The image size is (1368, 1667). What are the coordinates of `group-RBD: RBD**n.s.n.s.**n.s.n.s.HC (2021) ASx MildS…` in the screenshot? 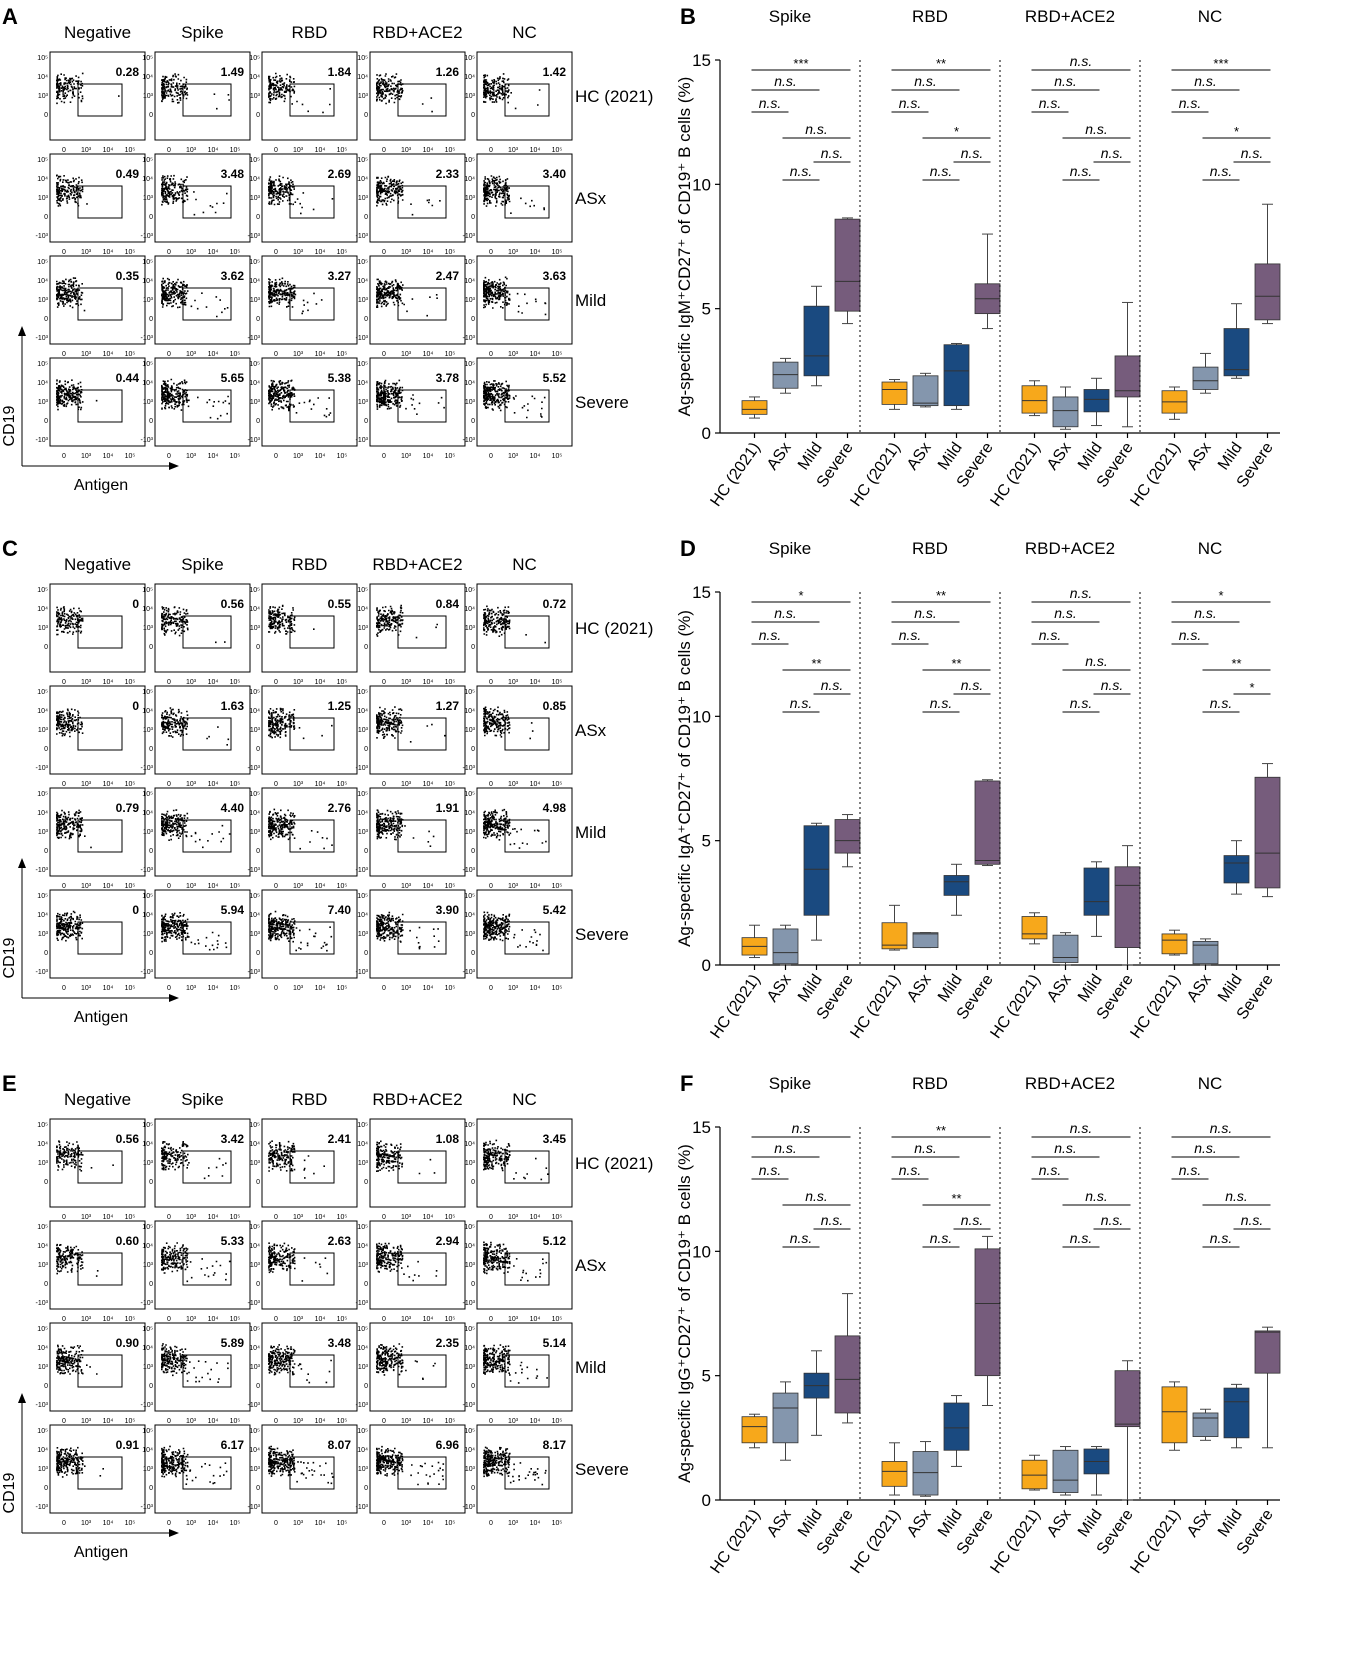 It's located at (924, 790).